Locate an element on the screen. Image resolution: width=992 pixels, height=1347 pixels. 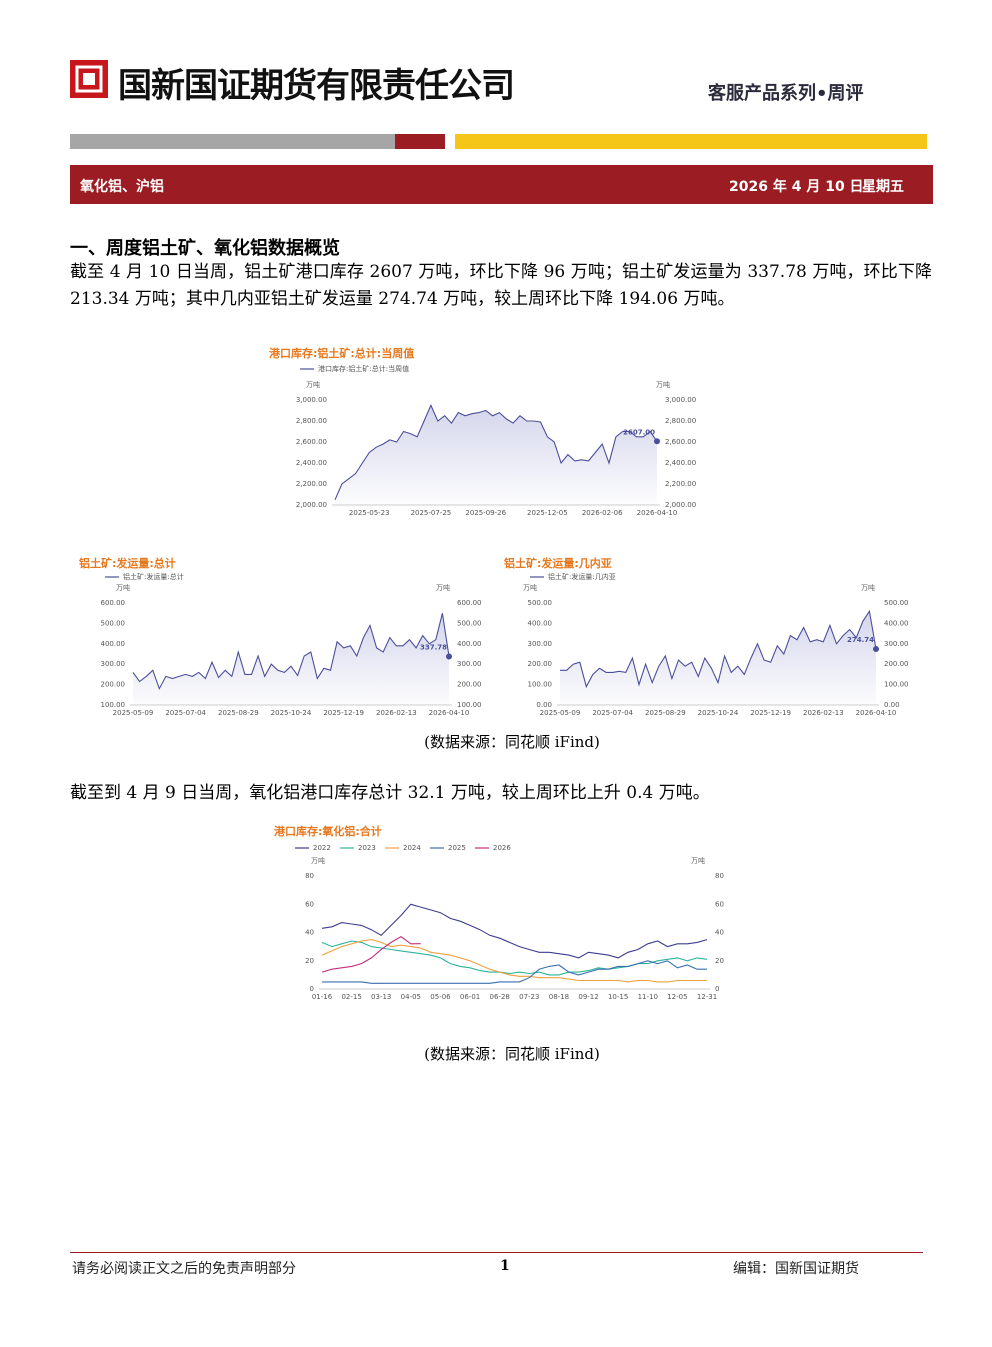
x-tick-label: 2025-08-29 is located at coordinates (238, 713).